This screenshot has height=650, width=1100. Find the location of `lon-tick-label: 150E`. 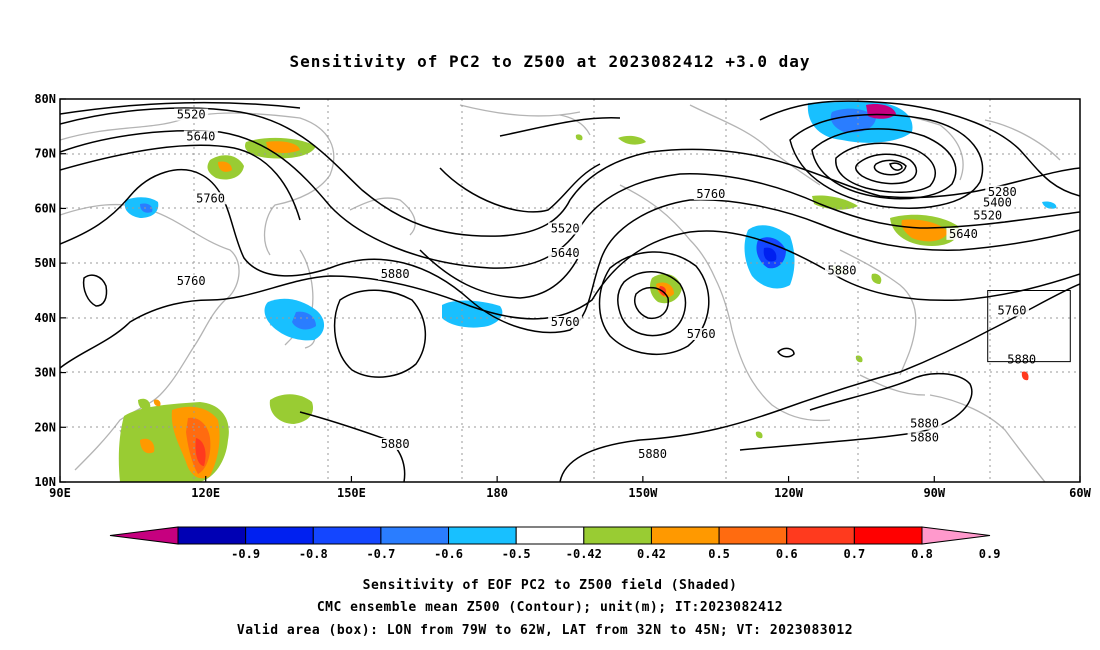

lon-tick-label: 150E is located at coordinates (351, 493).